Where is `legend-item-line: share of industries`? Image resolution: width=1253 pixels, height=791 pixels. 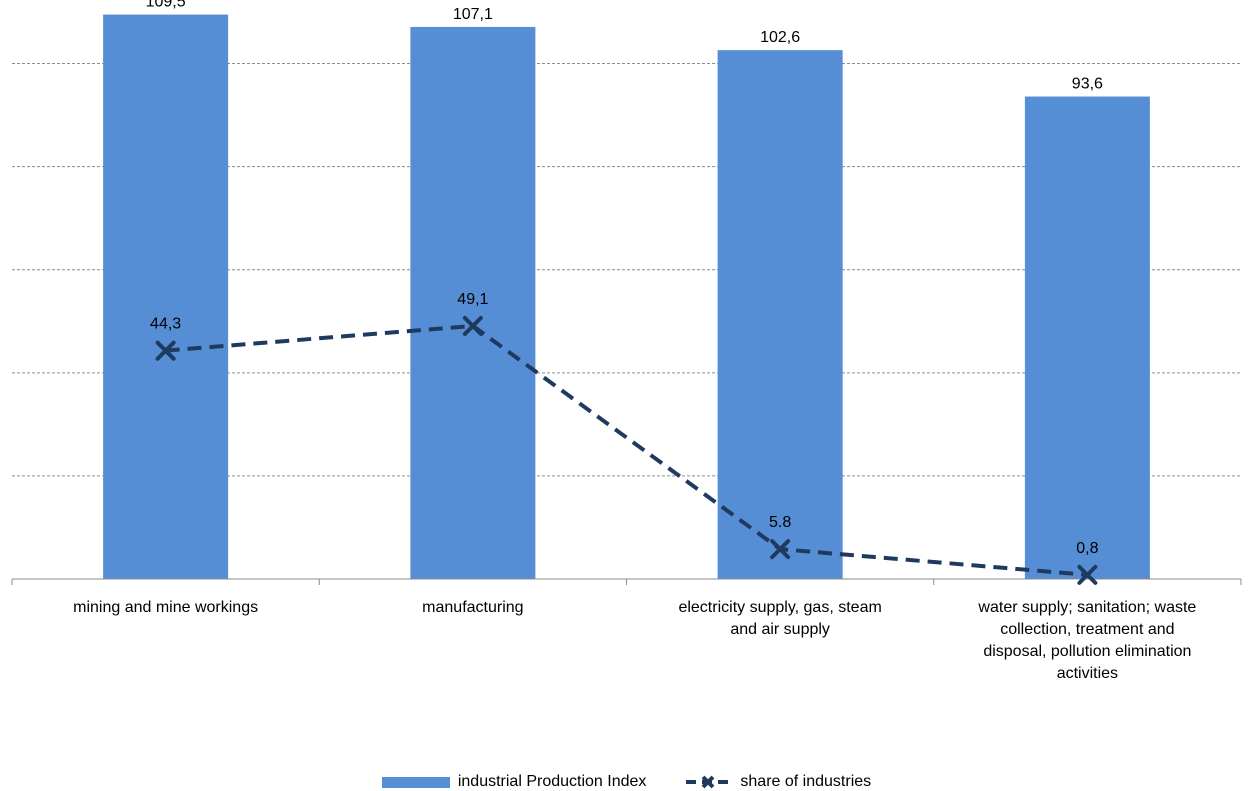 legend-item-line: share of industries is located at coordinates (777, 782).